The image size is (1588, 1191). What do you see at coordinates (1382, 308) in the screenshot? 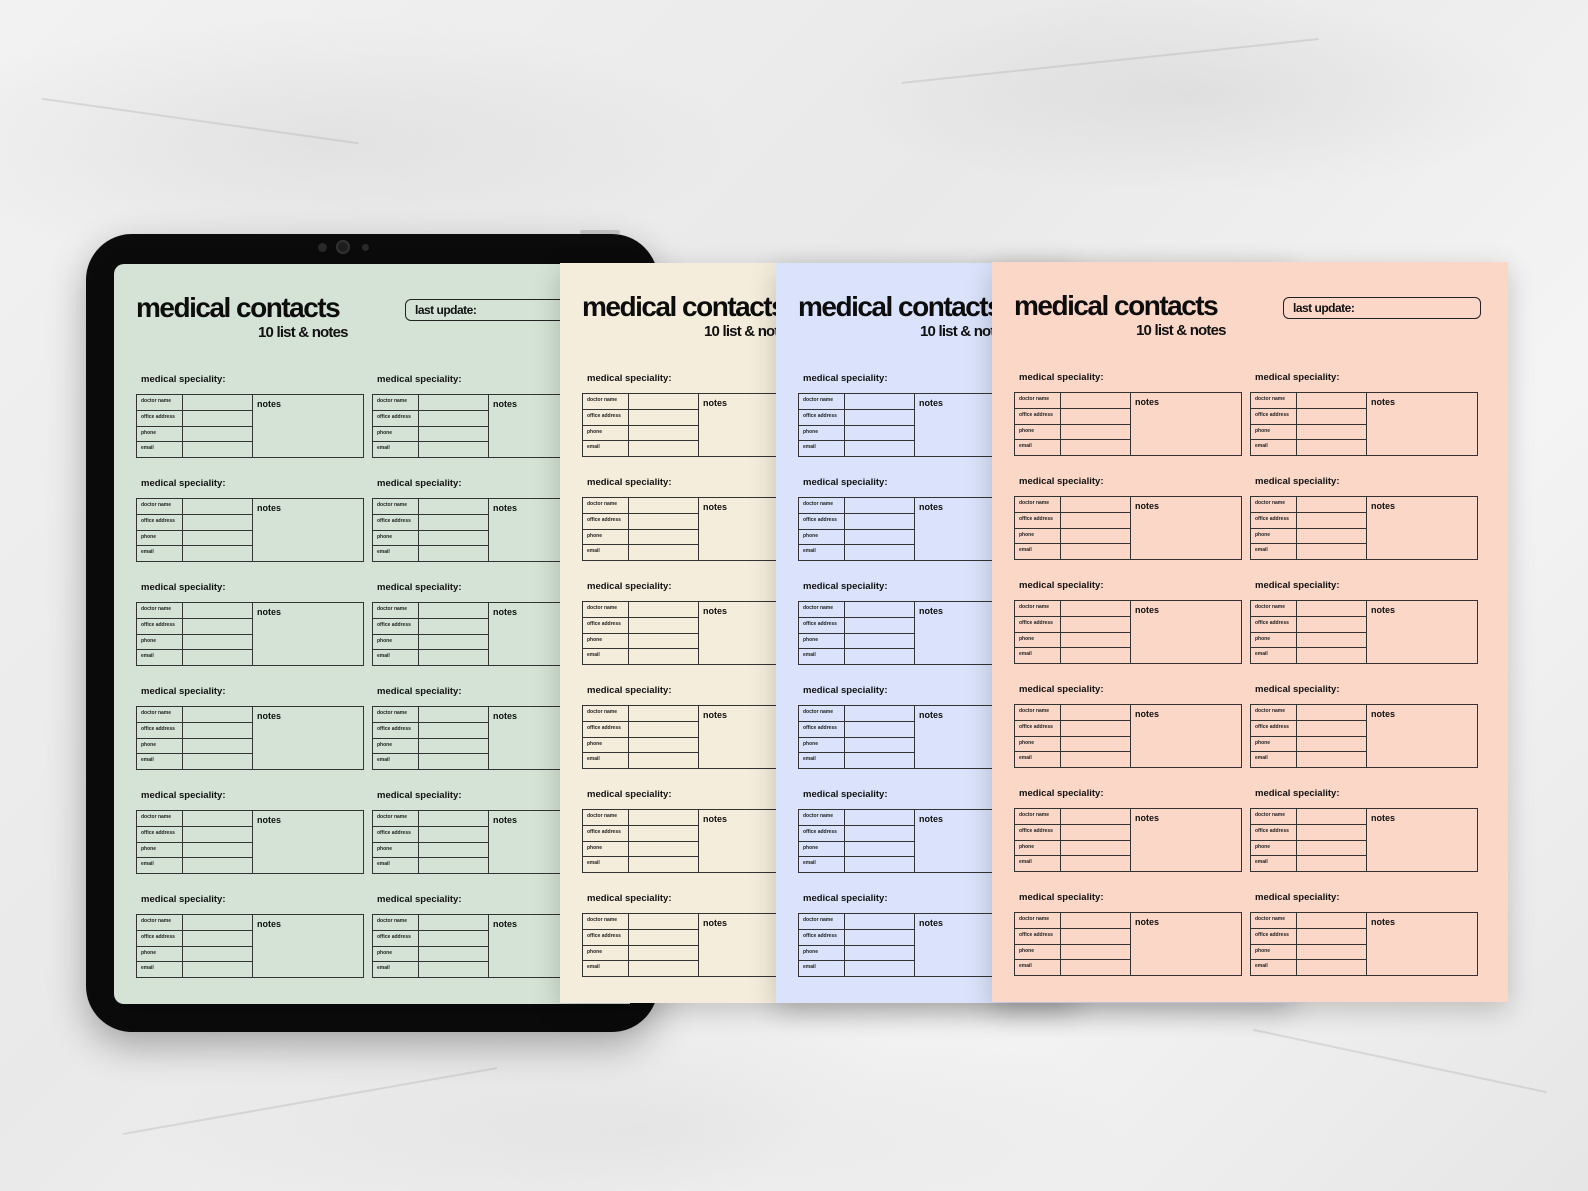
I see `last-update-field: last update:` at bounding box center [1382, 308].